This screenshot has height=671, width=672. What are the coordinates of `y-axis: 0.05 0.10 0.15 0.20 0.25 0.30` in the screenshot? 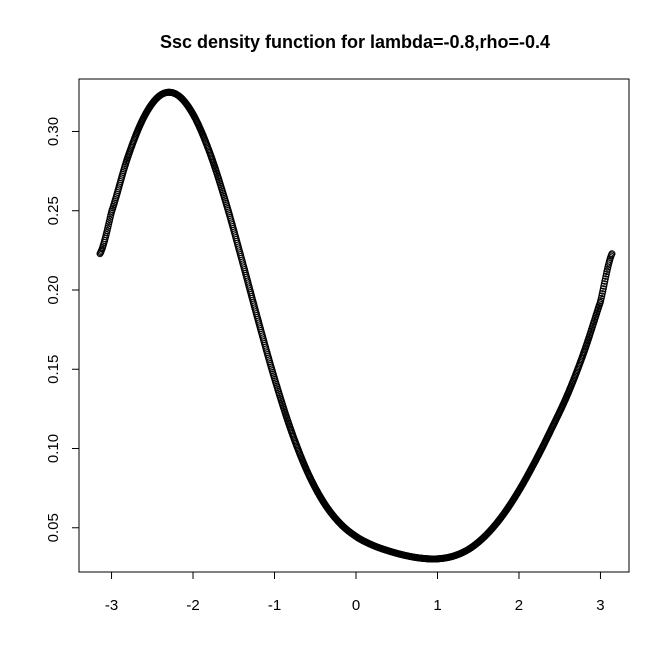 It's located at (62, 329).